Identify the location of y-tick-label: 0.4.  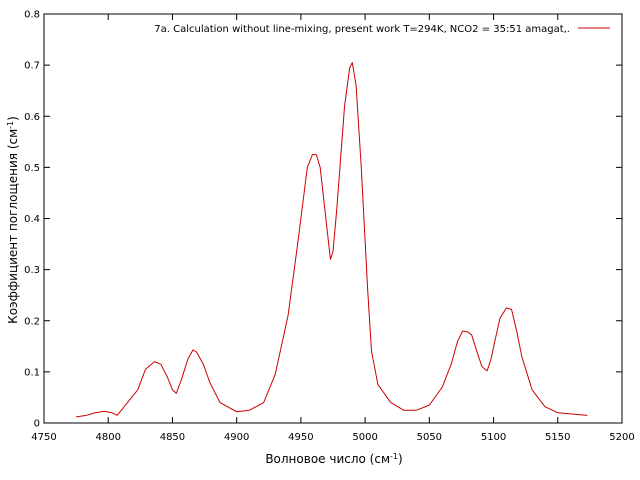
(32, 219).